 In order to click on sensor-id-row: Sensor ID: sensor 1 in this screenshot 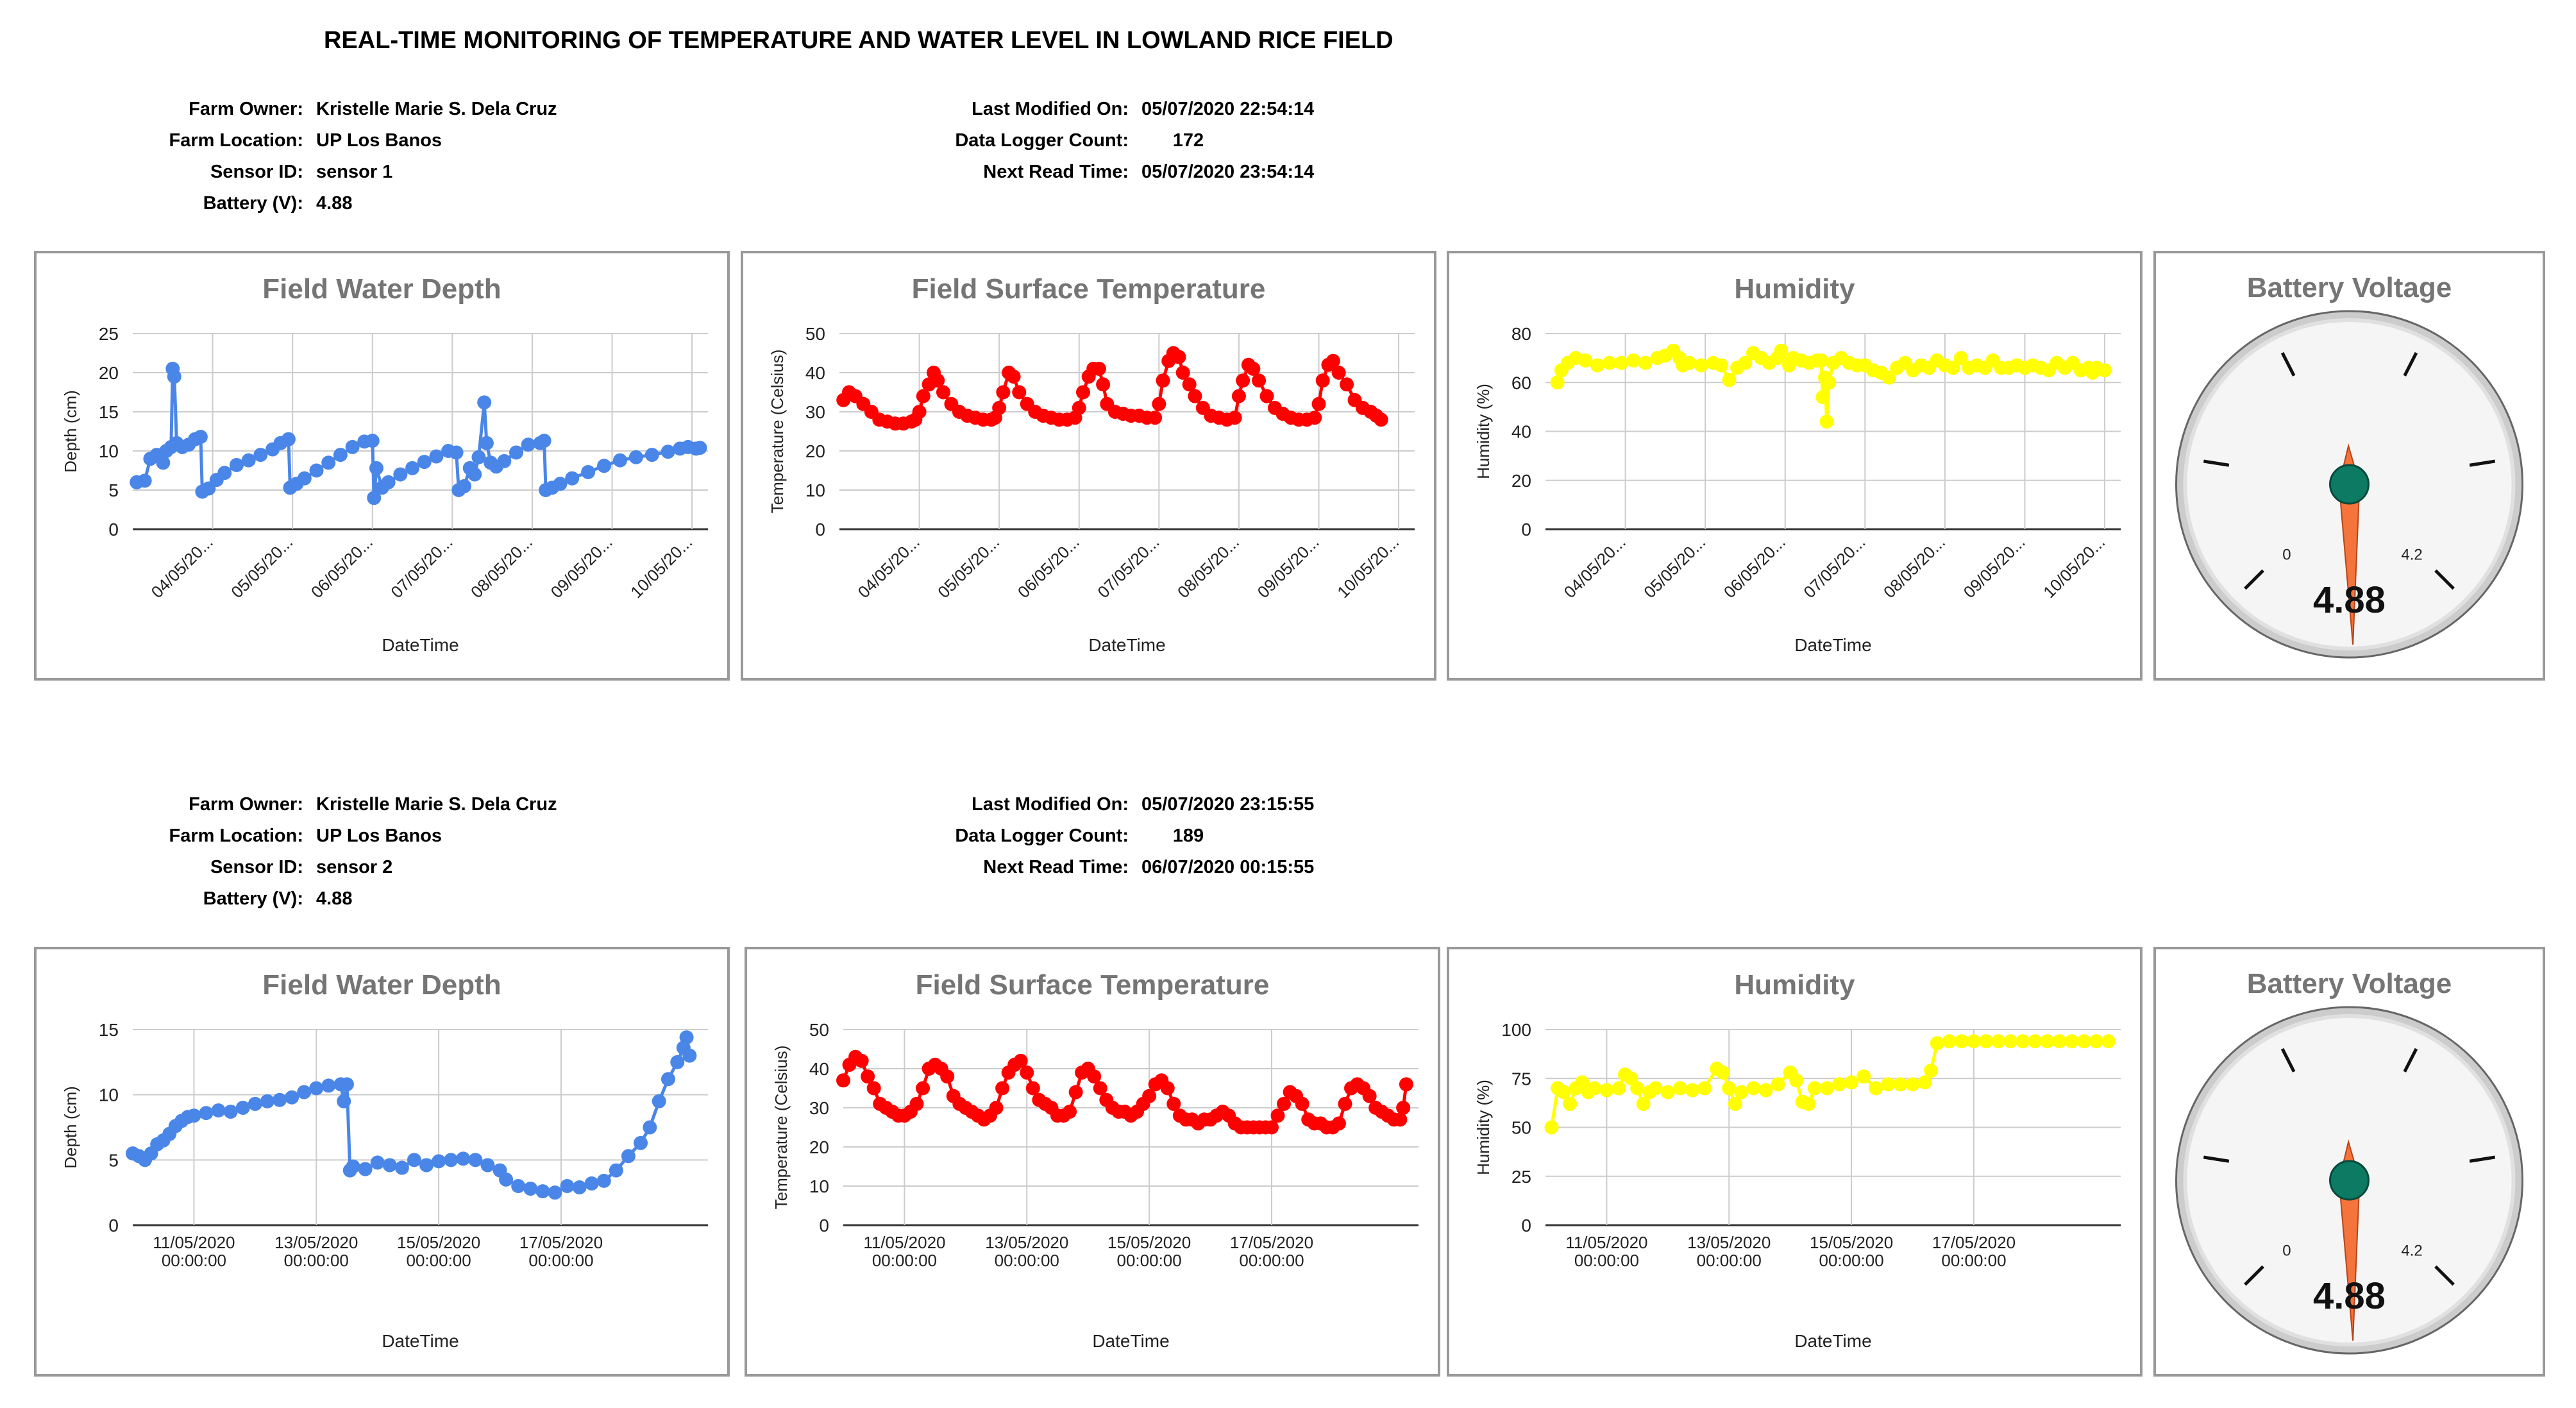, I will do `click(278, 172)`.